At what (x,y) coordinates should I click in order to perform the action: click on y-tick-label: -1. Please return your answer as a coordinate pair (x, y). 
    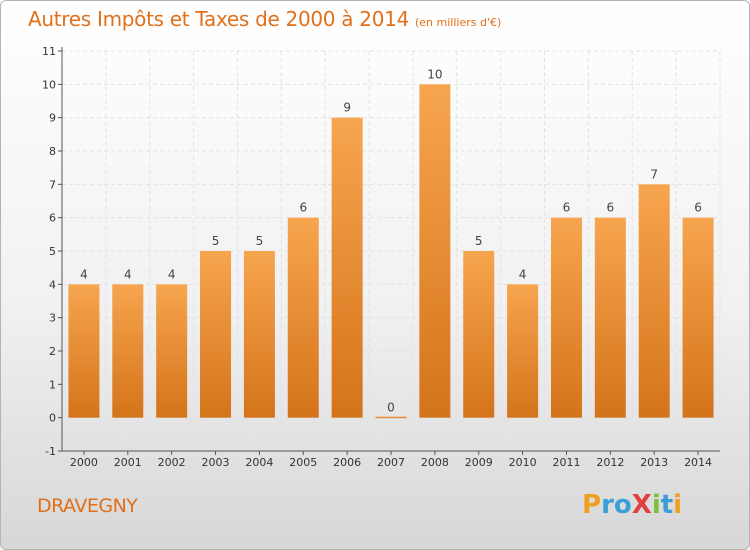
    Looking at the image, I should click on (50, 451).